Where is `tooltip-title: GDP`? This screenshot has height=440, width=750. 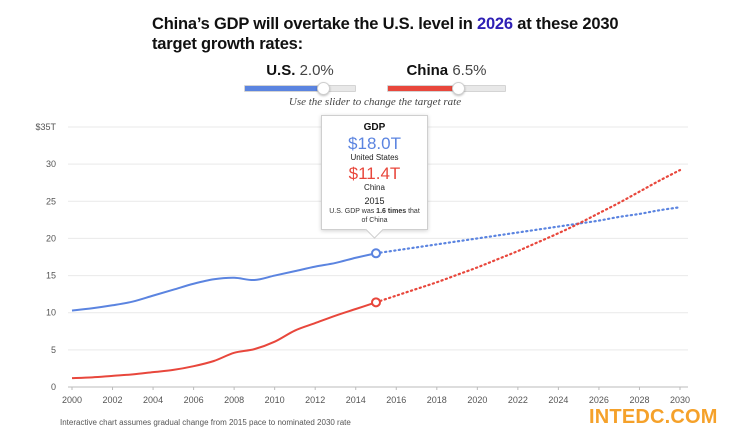
tooltip-title: GDP is located at coordinates (374, 127).